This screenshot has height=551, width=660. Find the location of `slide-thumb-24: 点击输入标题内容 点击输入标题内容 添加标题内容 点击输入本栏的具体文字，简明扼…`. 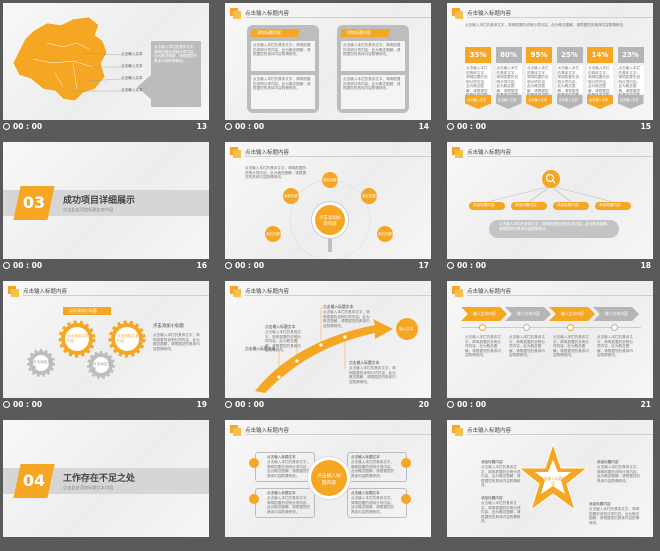

slide-thumb-24: 点击输入标题内容 点击输入标题内容 添加标题内容 点击输入本栏的具体文字，简明扼… is located at coordinates (550, 484).